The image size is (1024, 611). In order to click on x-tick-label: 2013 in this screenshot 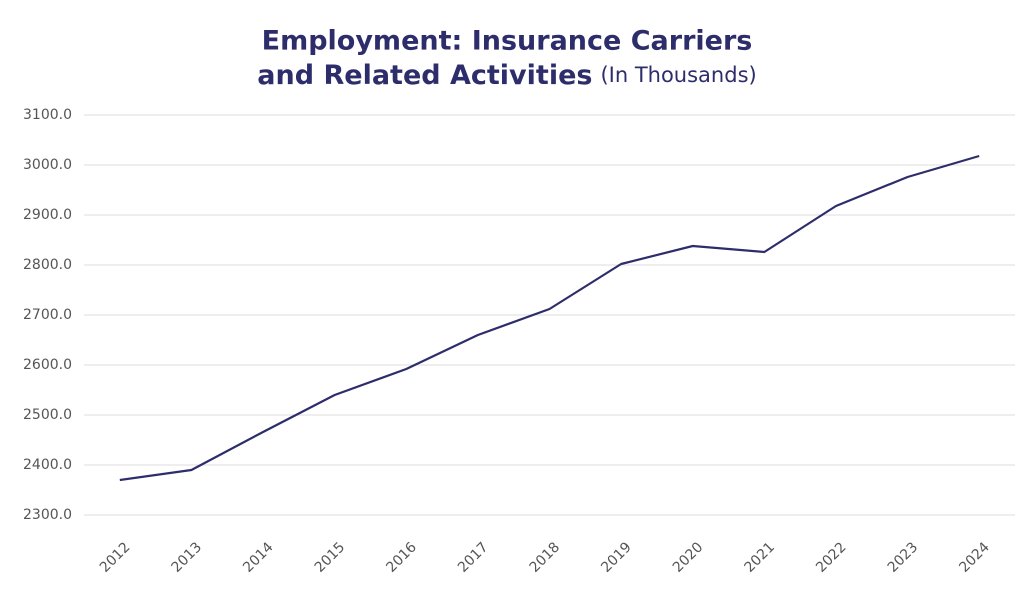, I will do `click(187, 557)`.